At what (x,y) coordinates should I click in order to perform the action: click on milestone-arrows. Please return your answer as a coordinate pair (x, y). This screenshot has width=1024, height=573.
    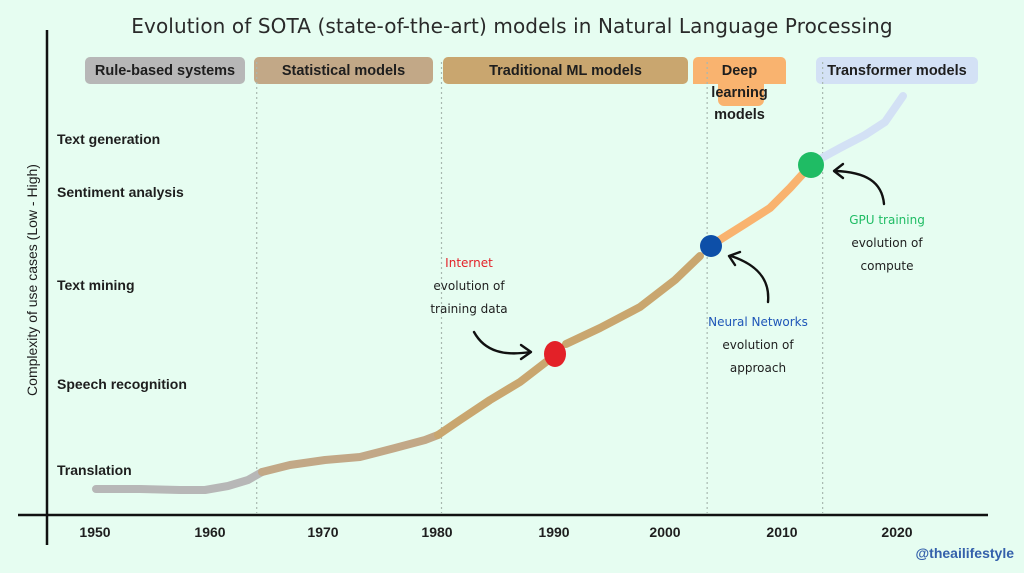
    Looking at the image, I should click on (679, 261).